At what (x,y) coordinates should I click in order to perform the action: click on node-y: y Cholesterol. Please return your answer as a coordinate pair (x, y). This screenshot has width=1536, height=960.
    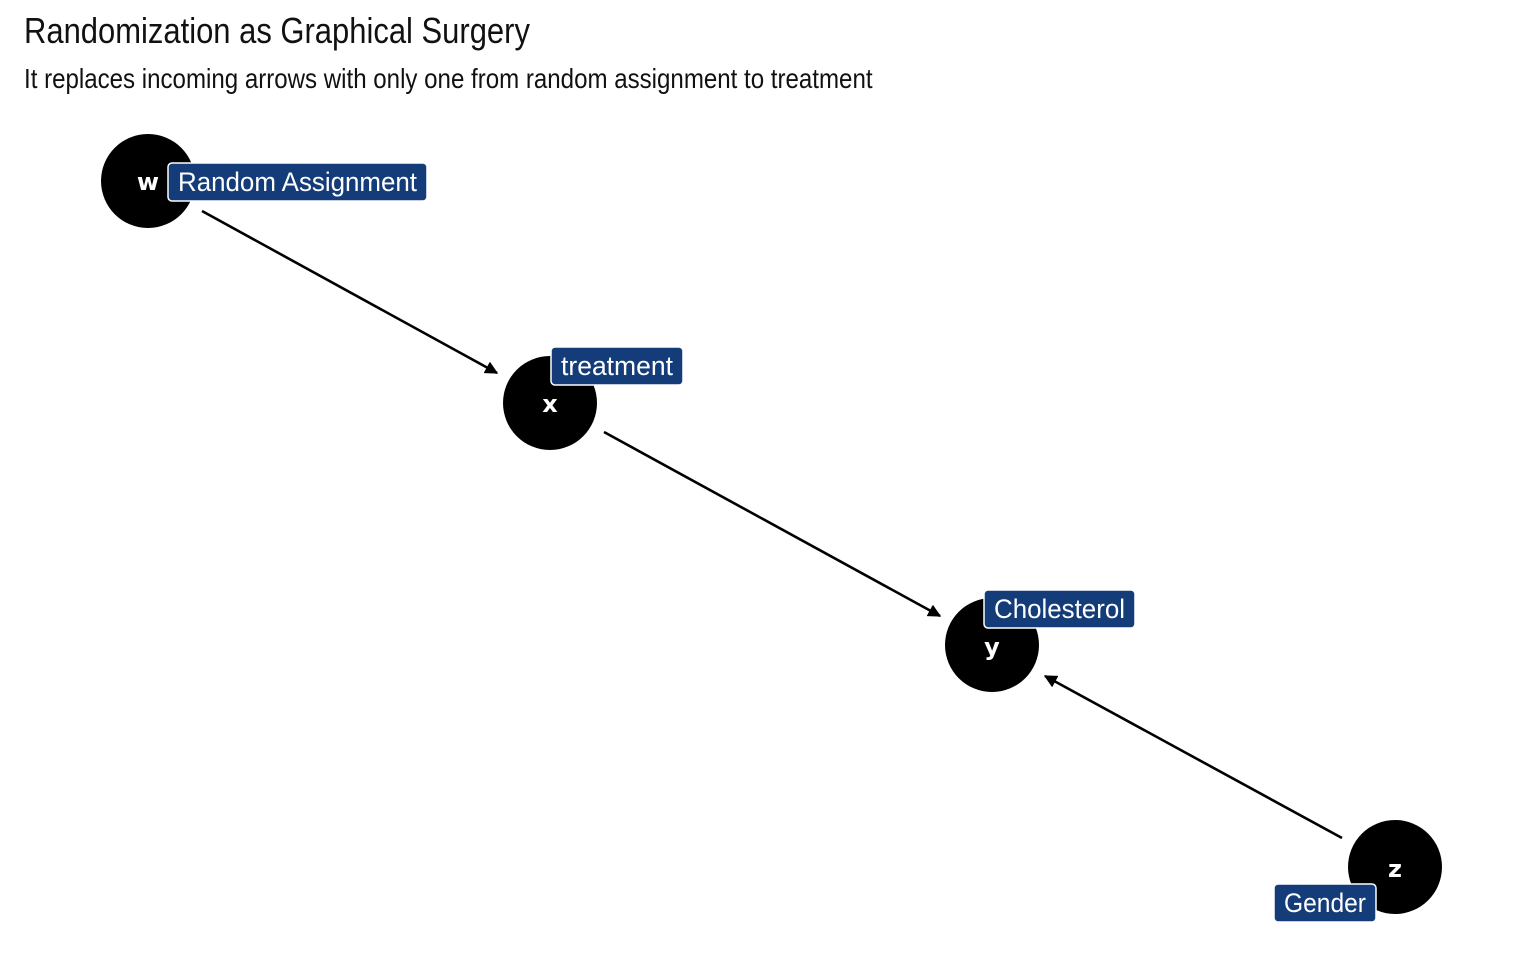
    Looking at the image, I should click on (1040, 640).